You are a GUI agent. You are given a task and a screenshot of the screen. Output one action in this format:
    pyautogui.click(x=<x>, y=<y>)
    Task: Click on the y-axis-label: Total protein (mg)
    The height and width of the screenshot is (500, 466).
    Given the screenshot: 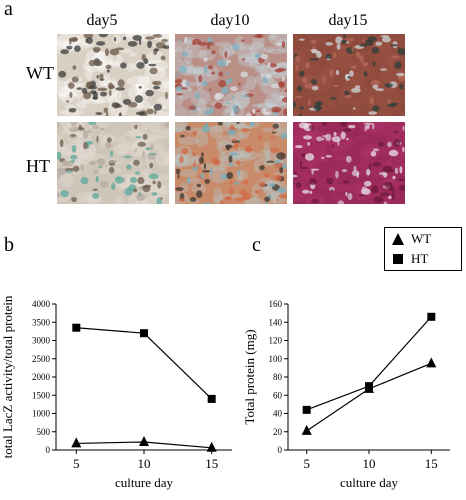 What is the action you would take?
    pyautogui.click(x=249, y=376)
    